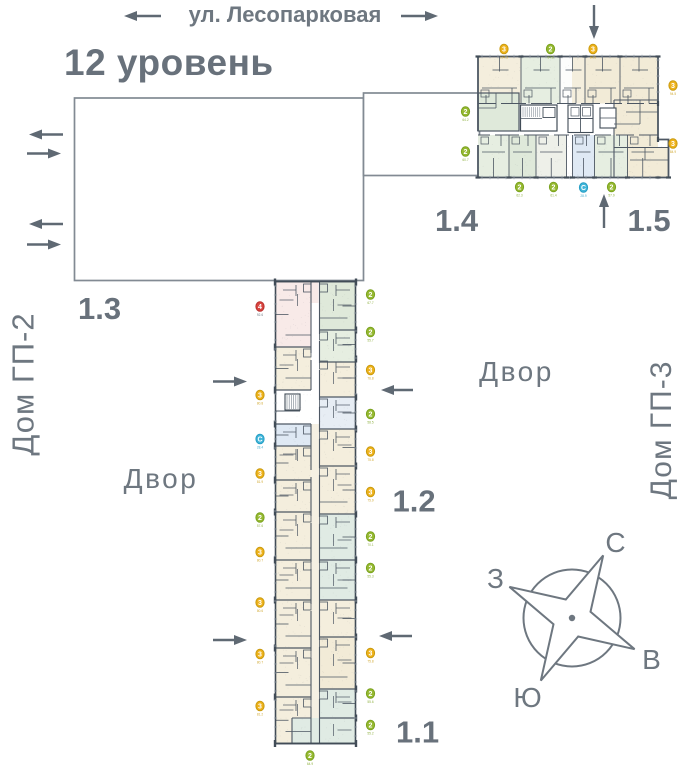  Describe the element at coordinates (673, 152) in the screenshot. I see `svg-text: 84.9` at that location.